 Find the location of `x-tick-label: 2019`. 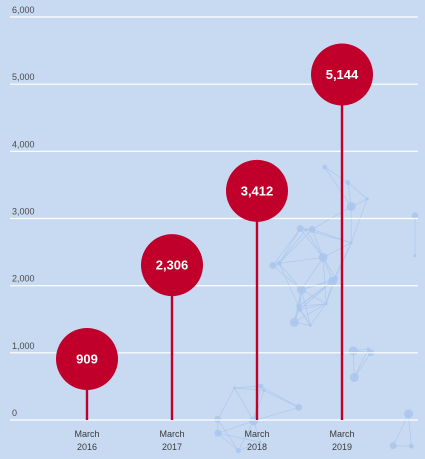

x-tick-label: 2019 is located at coordinates (342, 447).